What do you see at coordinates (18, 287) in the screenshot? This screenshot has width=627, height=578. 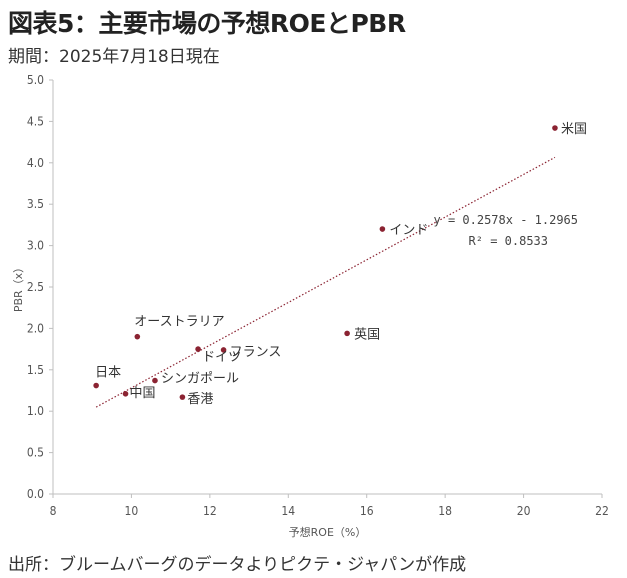 I see `y-axis-label: PBR（x）` at bounding box center [18, 287].